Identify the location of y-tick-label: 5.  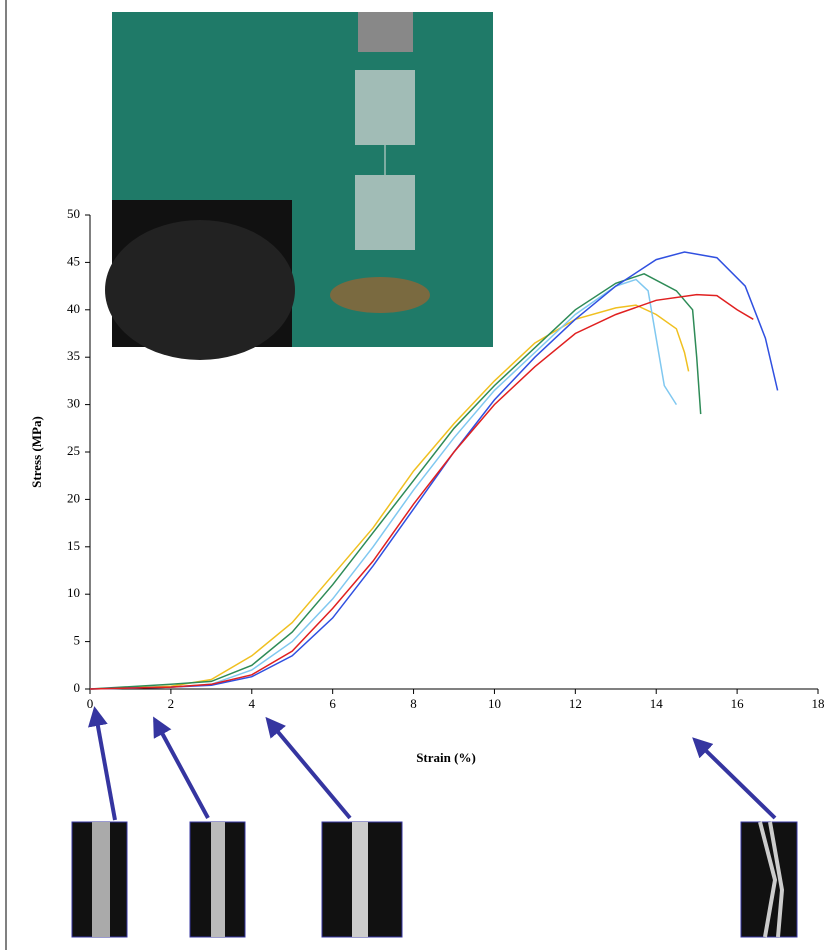
(77, 640).